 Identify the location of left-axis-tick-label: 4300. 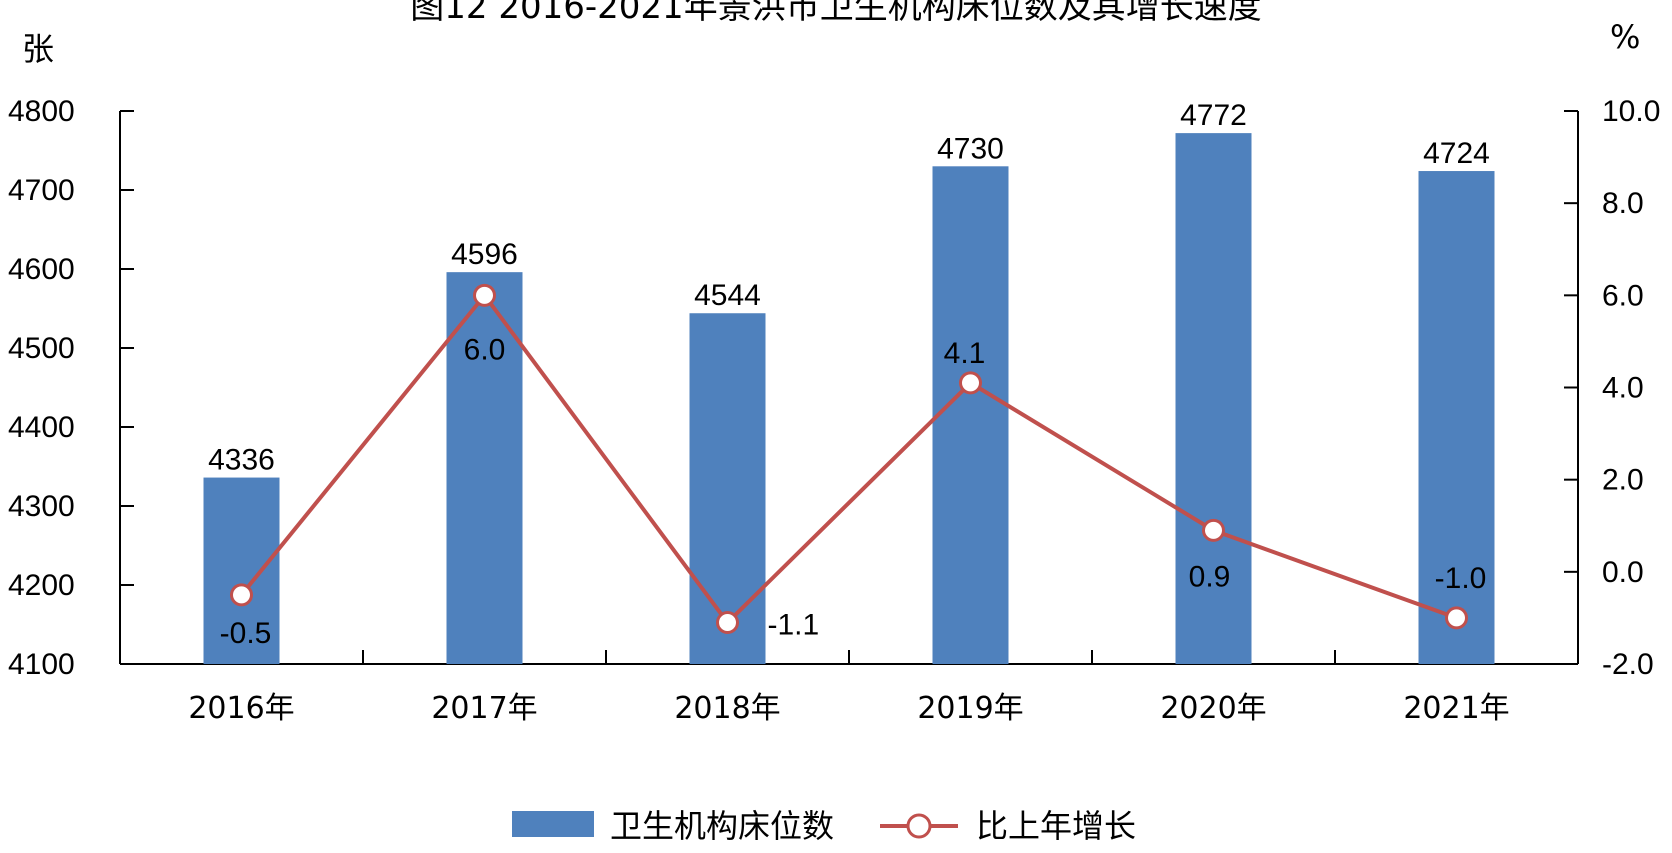
(41, 506).